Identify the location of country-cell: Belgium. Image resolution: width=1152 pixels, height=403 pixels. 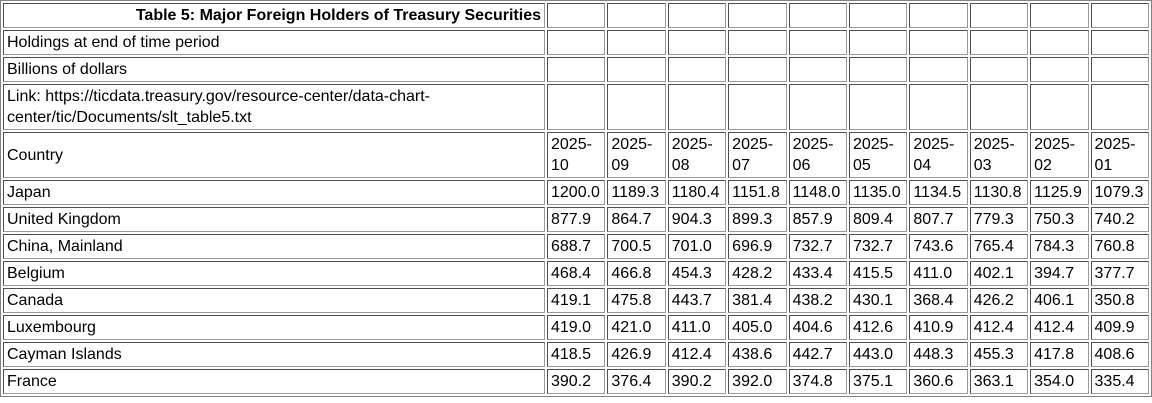
(274, 273).